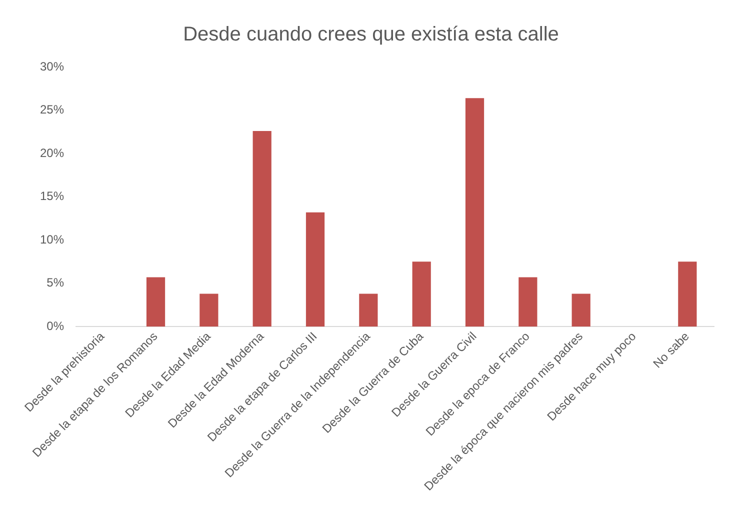 This screenshot has width=752, height=510. Describe the element at coordinates (52, 66) in the screenshot. I see `y-tick-label: 30%` at that location.